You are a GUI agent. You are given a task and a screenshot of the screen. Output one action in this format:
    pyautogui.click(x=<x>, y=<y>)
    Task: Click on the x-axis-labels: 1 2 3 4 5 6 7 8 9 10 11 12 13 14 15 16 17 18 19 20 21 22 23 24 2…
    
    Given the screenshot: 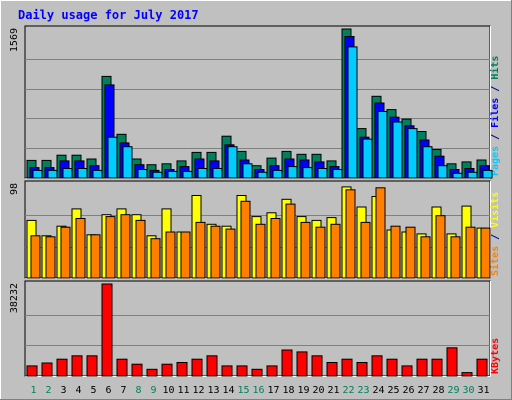 What is the action you would take?
    pyautogui.click(x=259, y=390)
    